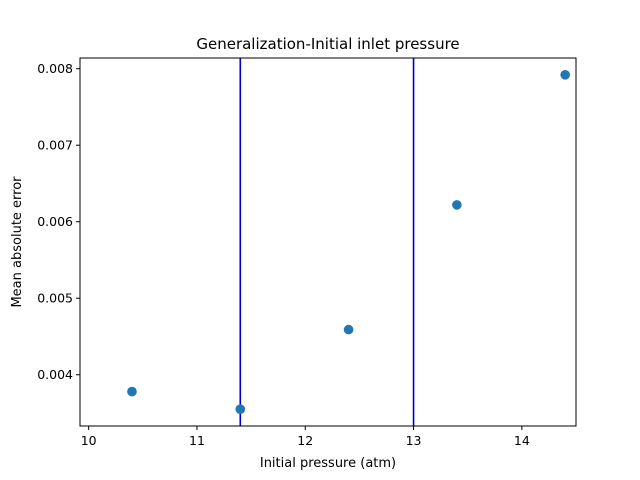 Image resolution: width=640 pixels, height=480 pixels. What do you see at coordinates (55, 145) in the screenshot?
I see `y-tick-label-3: 0.007` at bounding box center [55, 145].